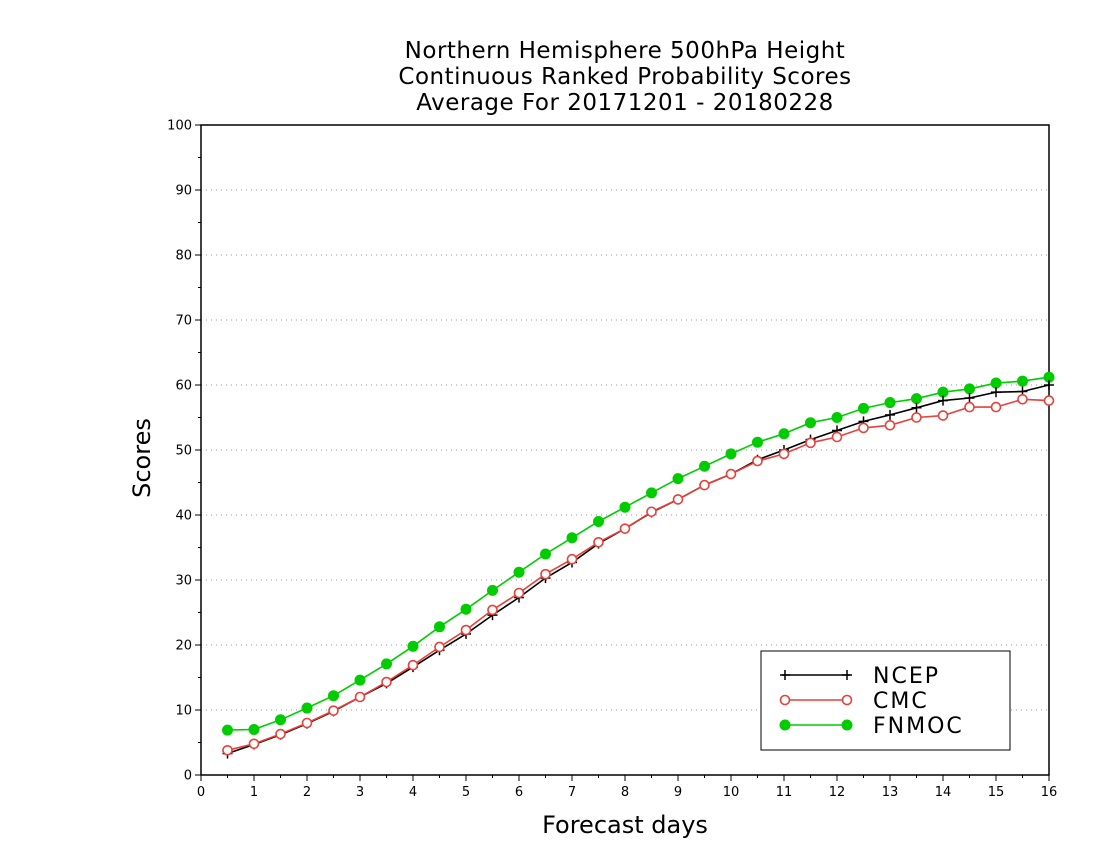  I want to click on legend-item-cmc: CMC, so click(854, 701).